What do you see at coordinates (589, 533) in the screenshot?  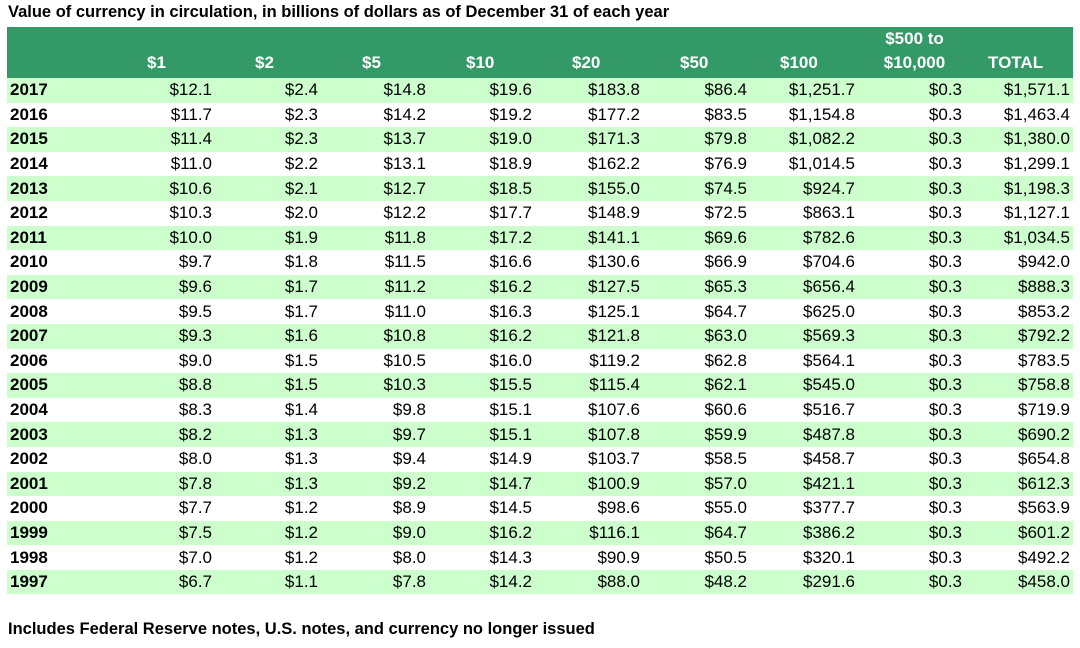 I see `table-cell: $116.1` at bounding box center [589, 533].